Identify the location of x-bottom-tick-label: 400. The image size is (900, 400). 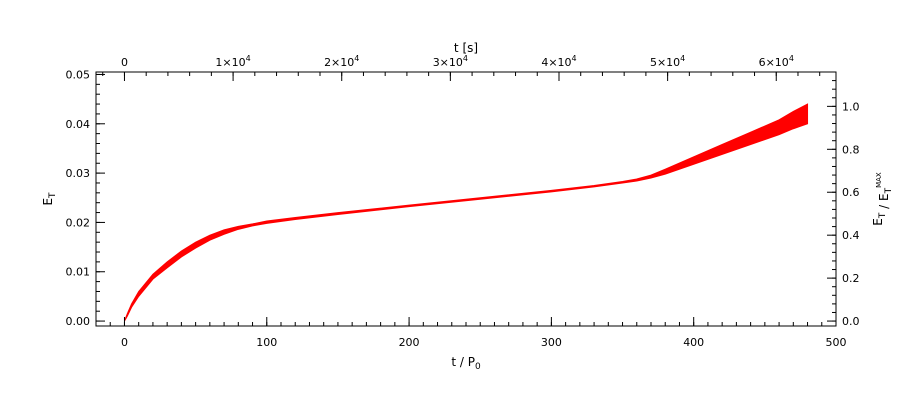
(693, 342).